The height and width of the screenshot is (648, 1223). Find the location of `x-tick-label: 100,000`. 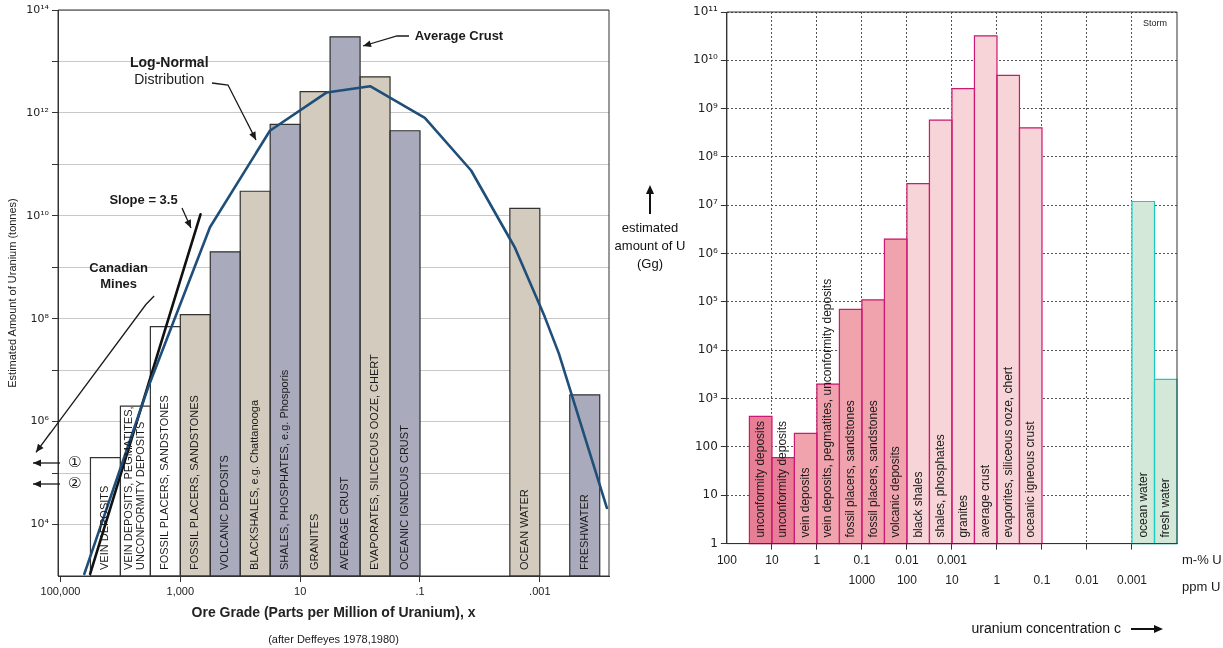

x-tick-label: 100,000 is located at coordinates (60, 590).